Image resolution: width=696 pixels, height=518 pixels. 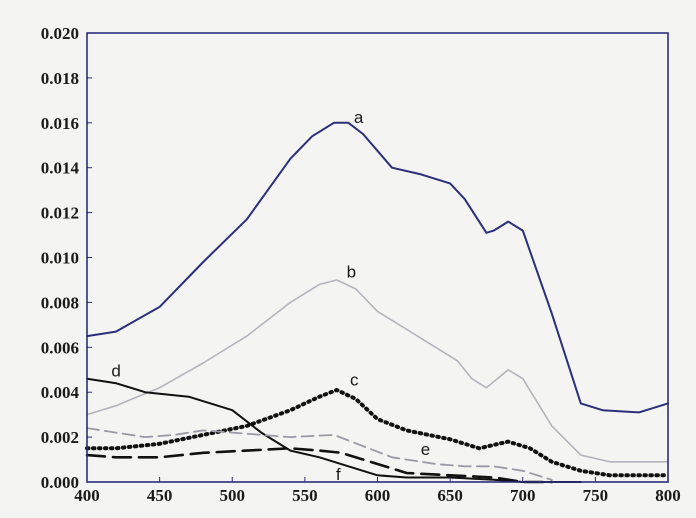 What do you see at coordinates (60, 392) in the screenshot?
I see `y-tick-label: 0.004` at bounding box center [60, 392].